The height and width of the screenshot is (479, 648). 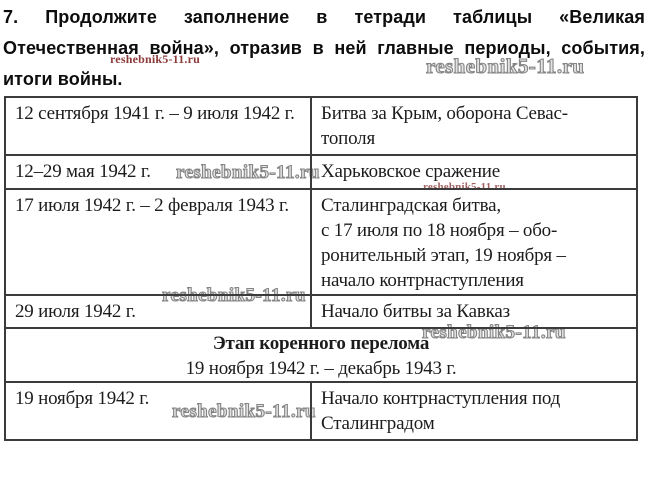 I want to click on stage-title: Этап коренного перелома, so click(x=321, y=343).